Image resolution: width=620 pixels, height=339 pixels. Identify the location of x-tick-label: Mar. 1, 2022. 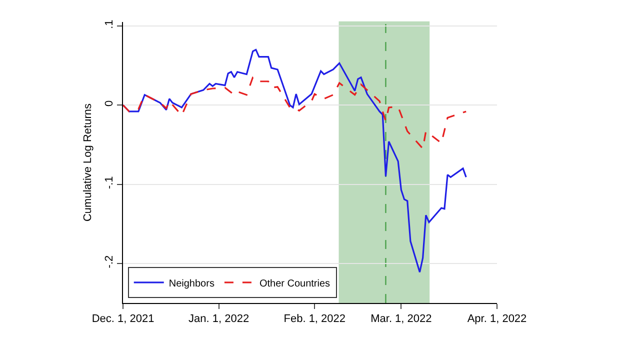
(401, 319).